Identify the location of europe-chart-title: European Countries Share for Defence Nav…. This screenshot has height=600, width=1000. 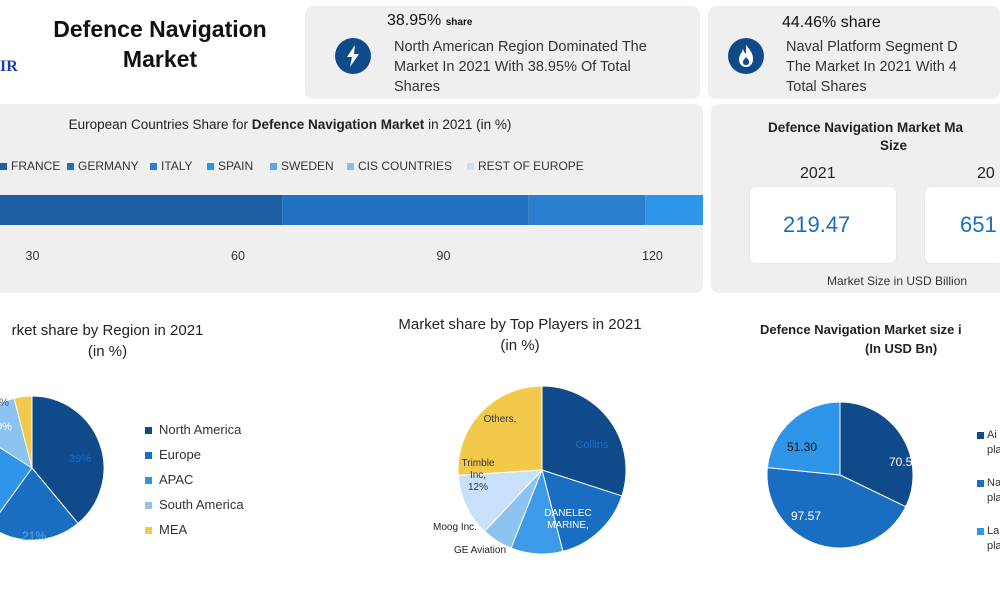
(290, 124).